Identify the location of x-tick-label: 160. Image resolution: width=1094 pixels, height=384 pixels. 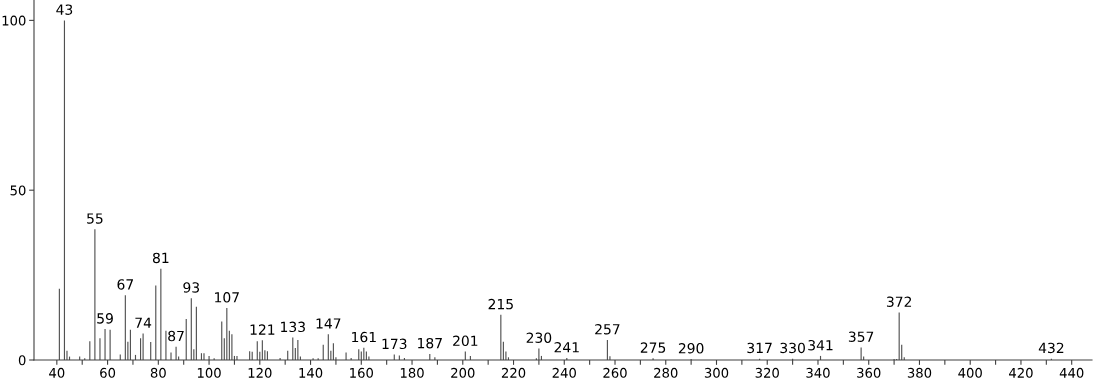
(362, 372).